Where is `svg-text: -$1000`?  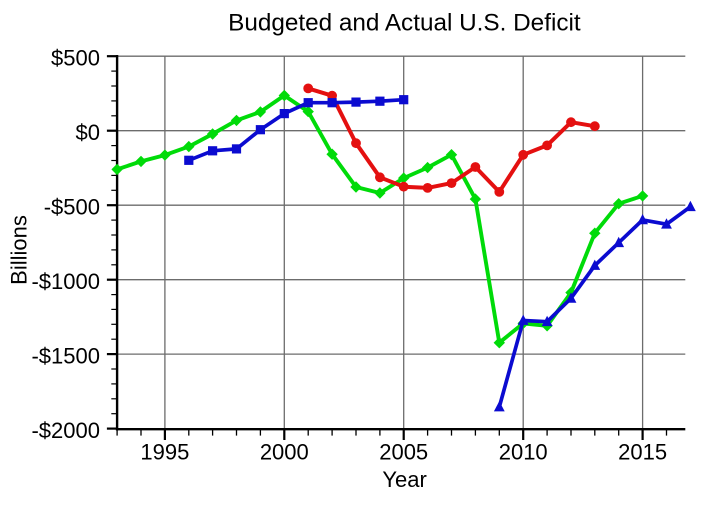 svg-text: -$1000 is located at coordinates (65, 281).